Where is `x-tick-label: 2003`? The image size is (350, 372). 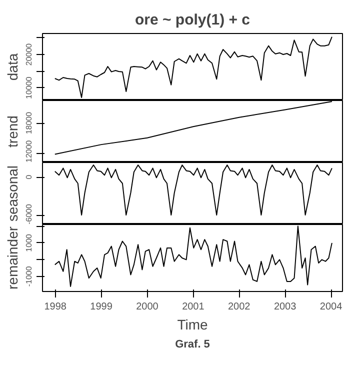 x-tick-label: 2003 is located at coordinates (285, 307).